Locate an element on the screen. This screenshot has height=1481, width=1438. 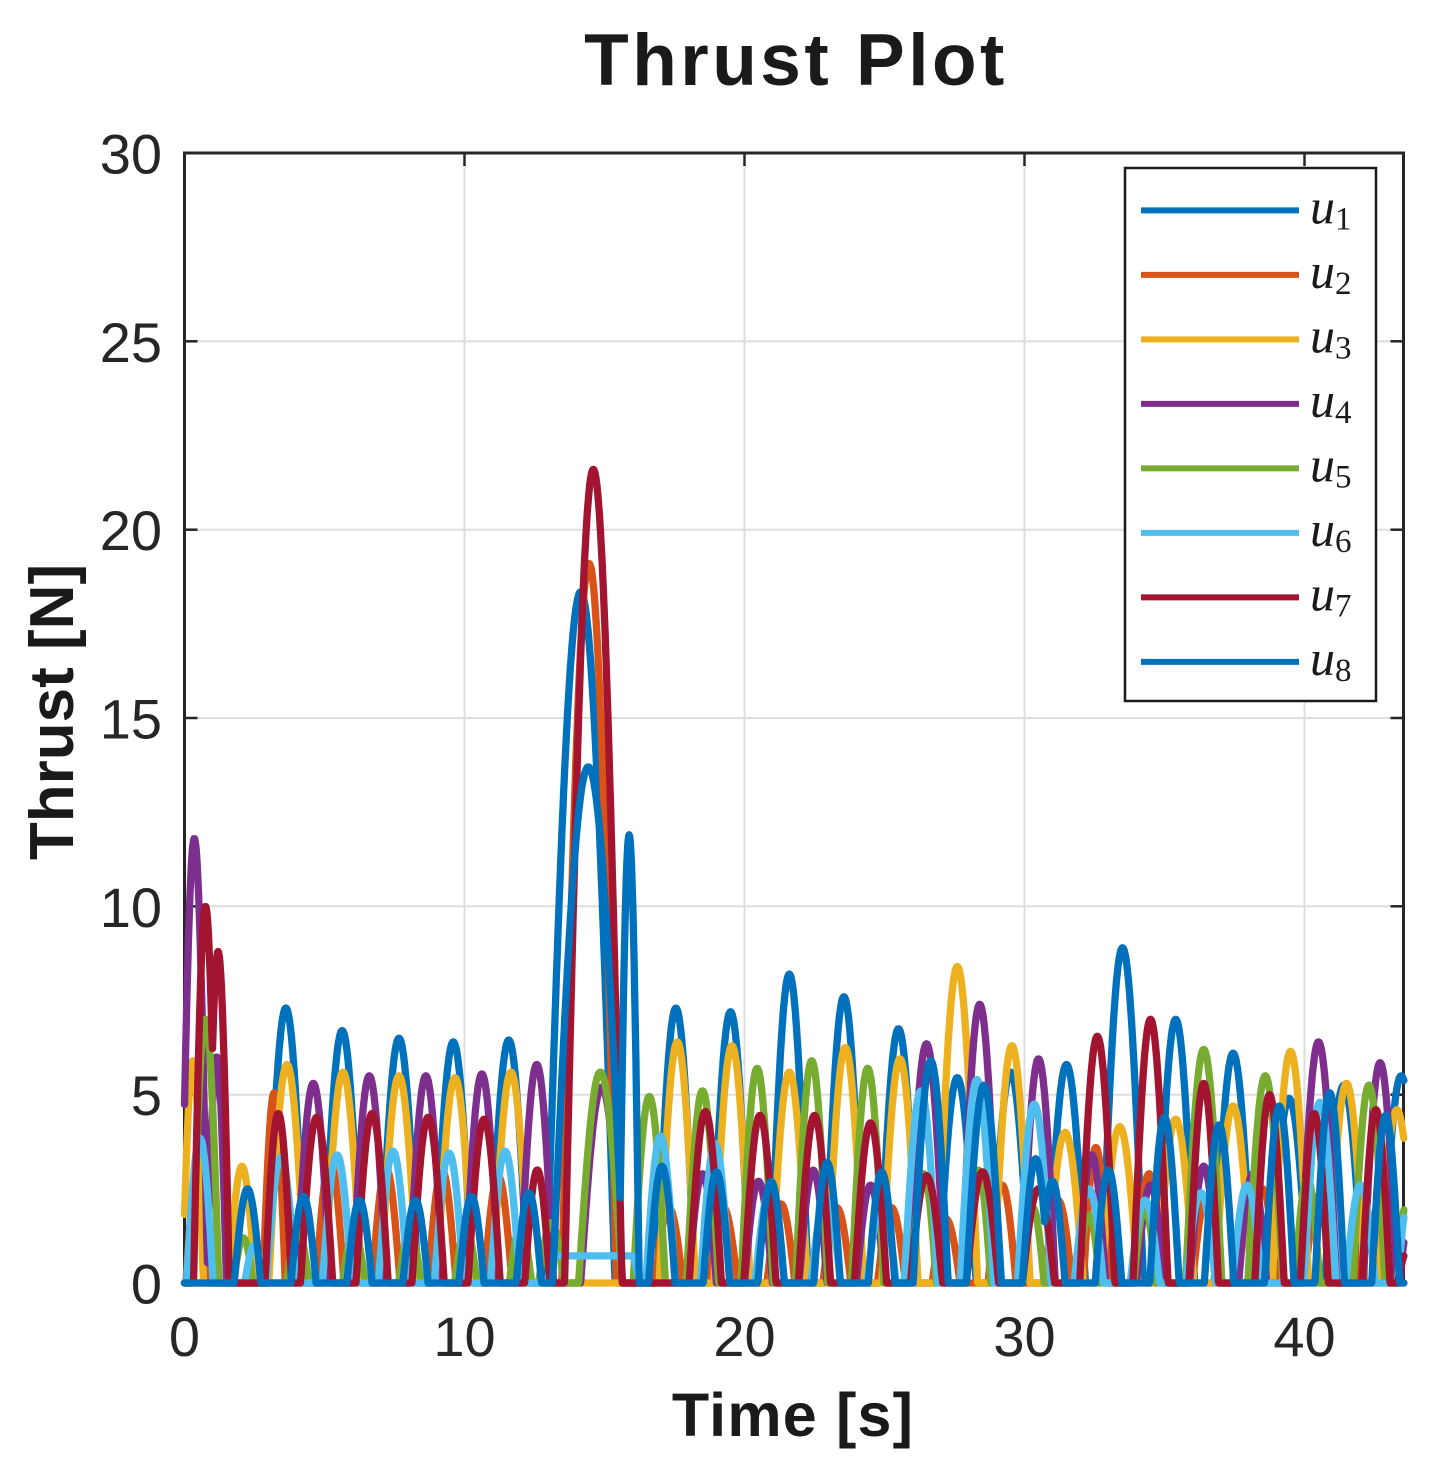
svg-text: 40 is located at coordinates (1304, 1336).